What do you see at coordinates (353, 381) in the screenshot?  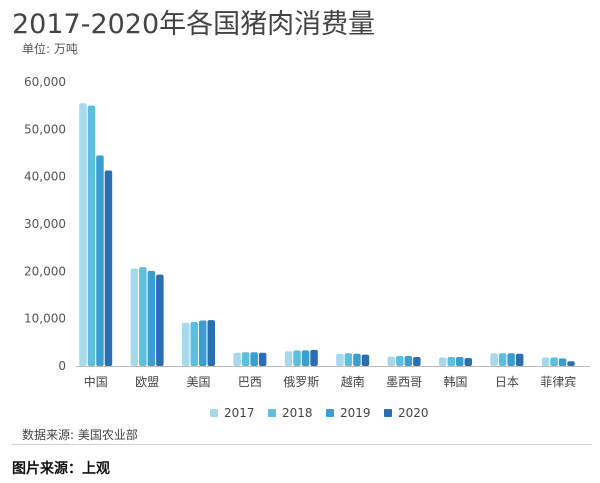 I see `x-tick-label: 越南` at bounding box center [353, 381].